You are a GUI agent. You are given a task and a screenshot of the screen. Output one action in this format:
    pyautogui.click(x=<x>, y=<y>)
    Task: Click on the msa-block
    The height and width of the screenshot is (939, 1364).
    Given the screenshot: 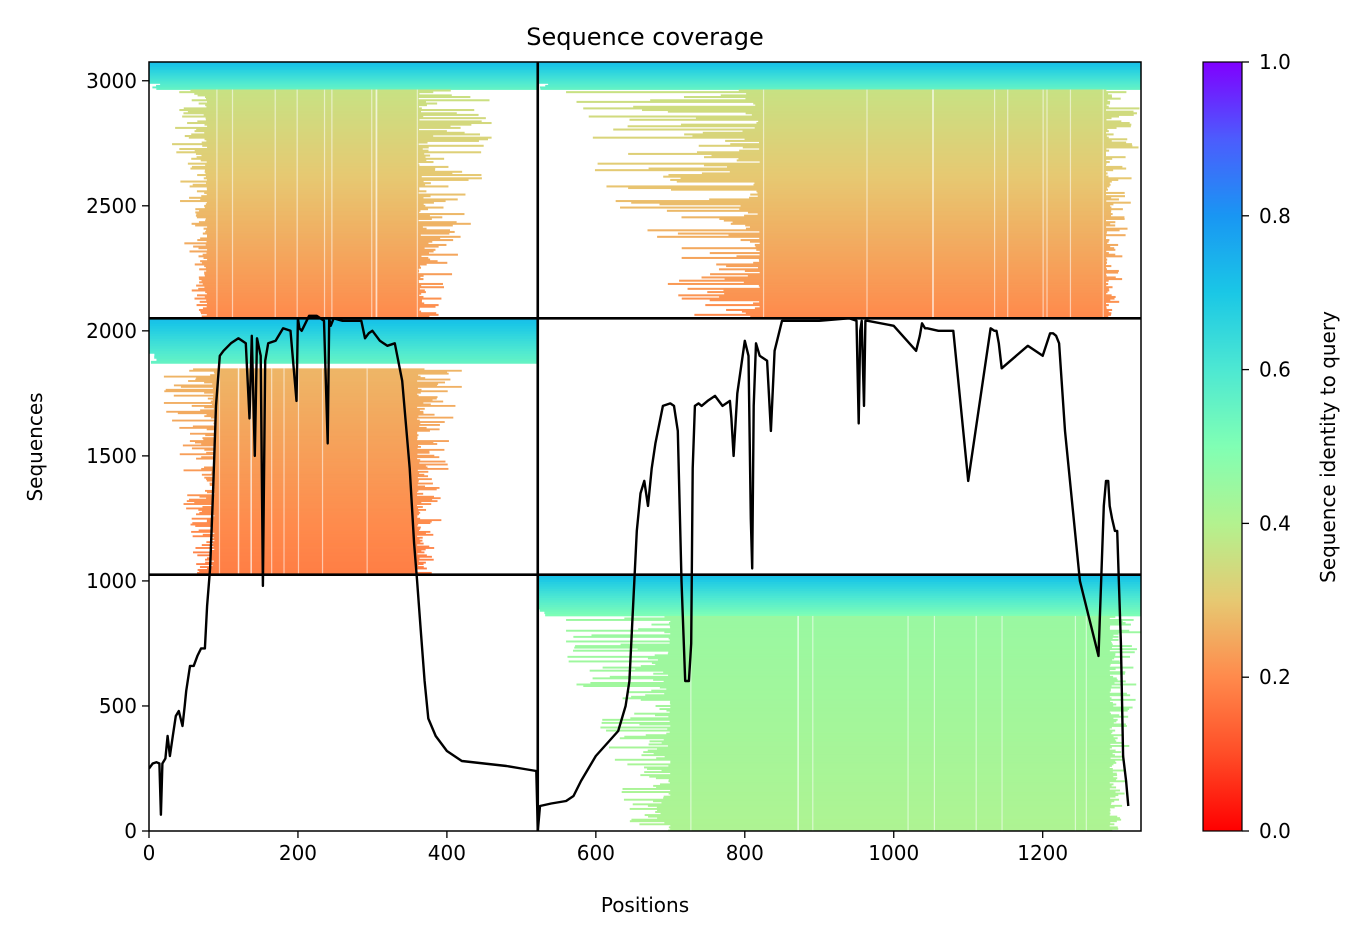 What is the action you would take?
    pyautogui.click(x=839, y=190)
    